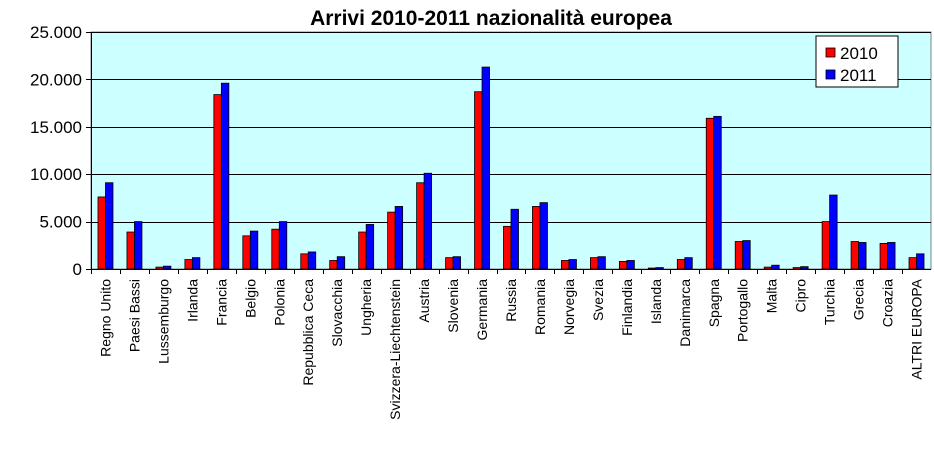 The height and width of the screenshot is (457, 934). What do you see at coordinates (572, 264) in the screenshot?
I see `bar-2011: Norvegia 2011: 1000` at bounding box center [572, 264].